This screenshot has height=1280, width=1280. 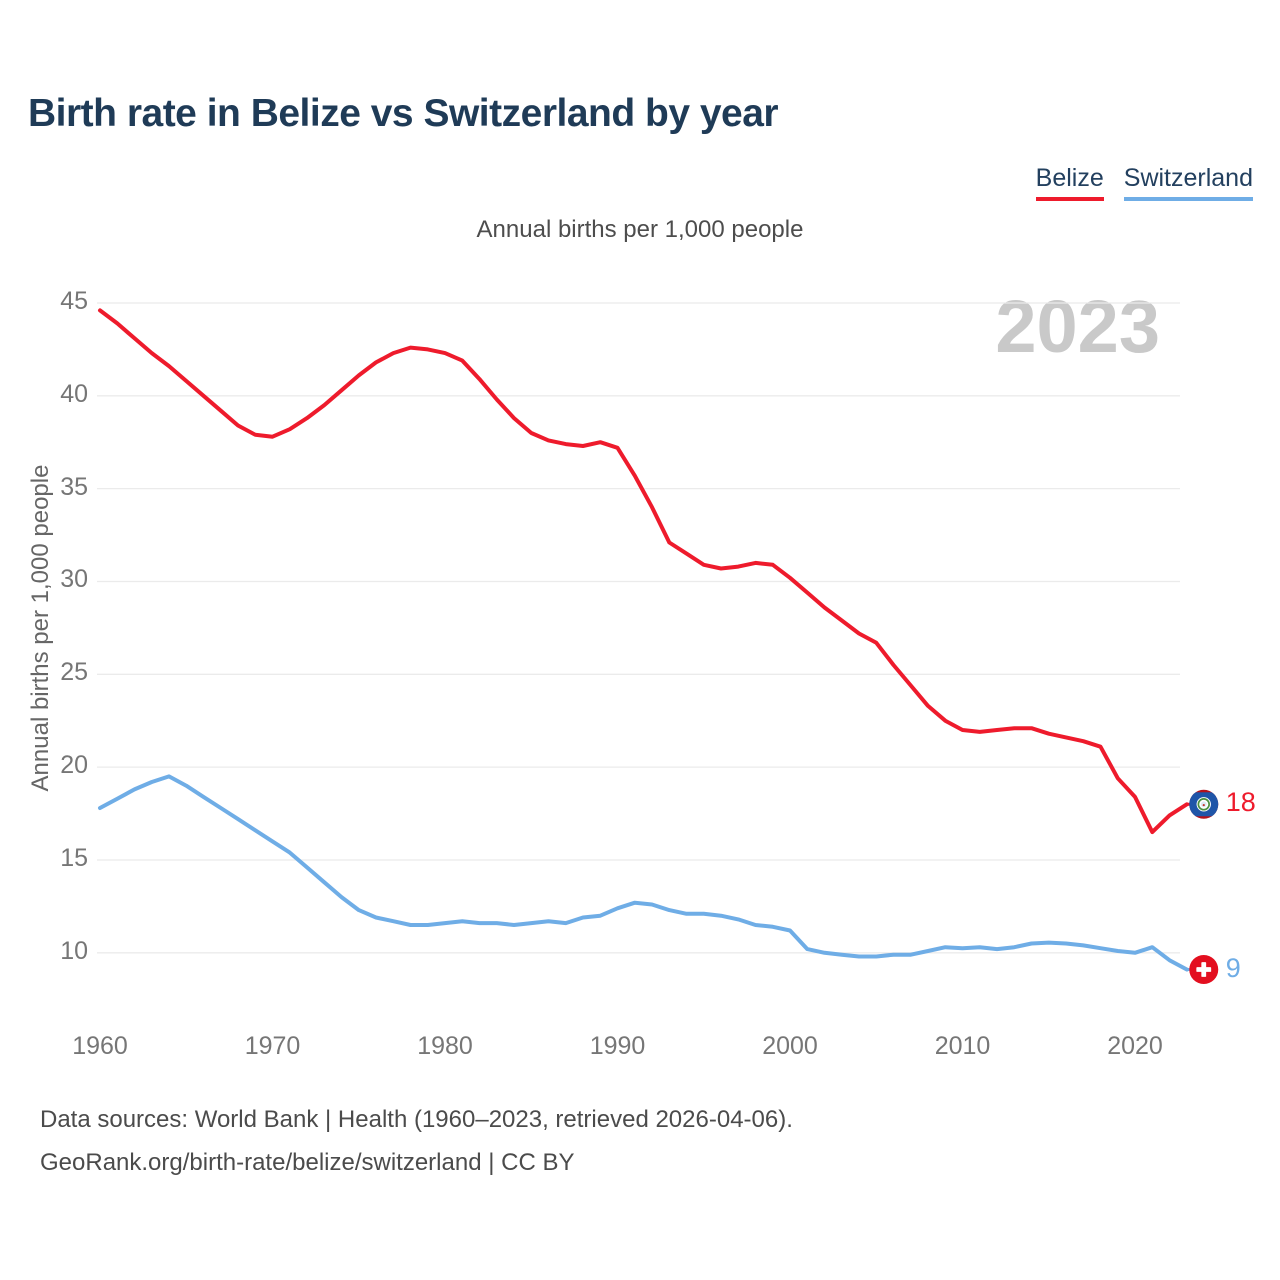 I want to click on legend-item-switzerland: Switzerland, so click(x=1188, y=182).